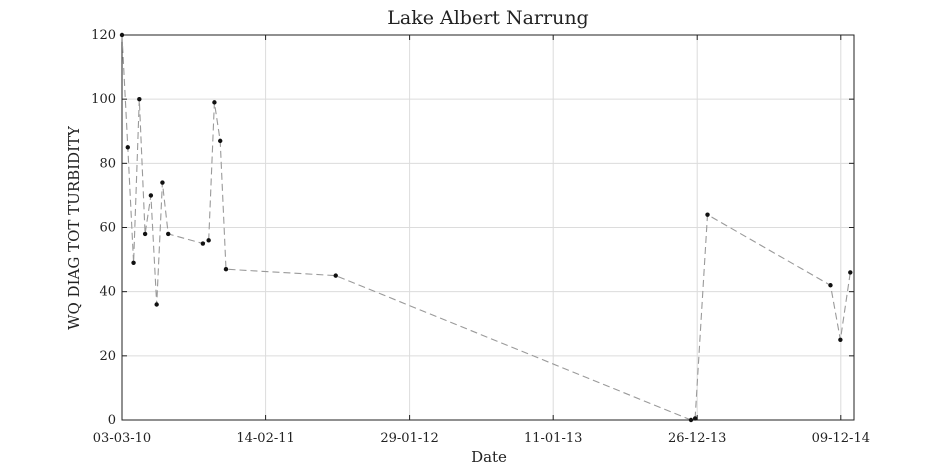  I want to click on y-tick-label: 40, so click(107, 292).